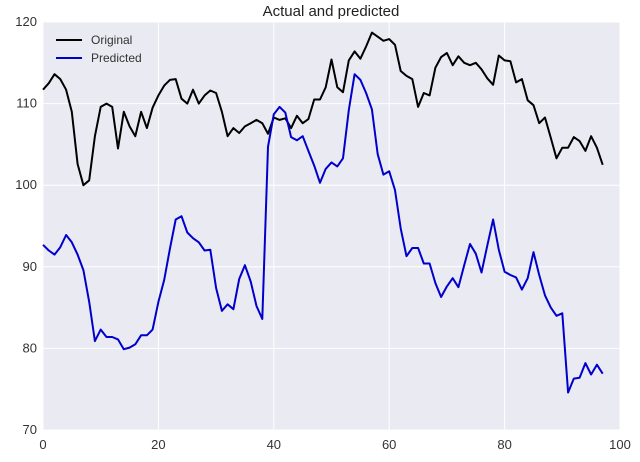 This screenshot has width=640, height=462. What do you see at coordinates (26, 103) in the screenshot?
I see `y-tick-label: 110` at bounding box center [26, 103].